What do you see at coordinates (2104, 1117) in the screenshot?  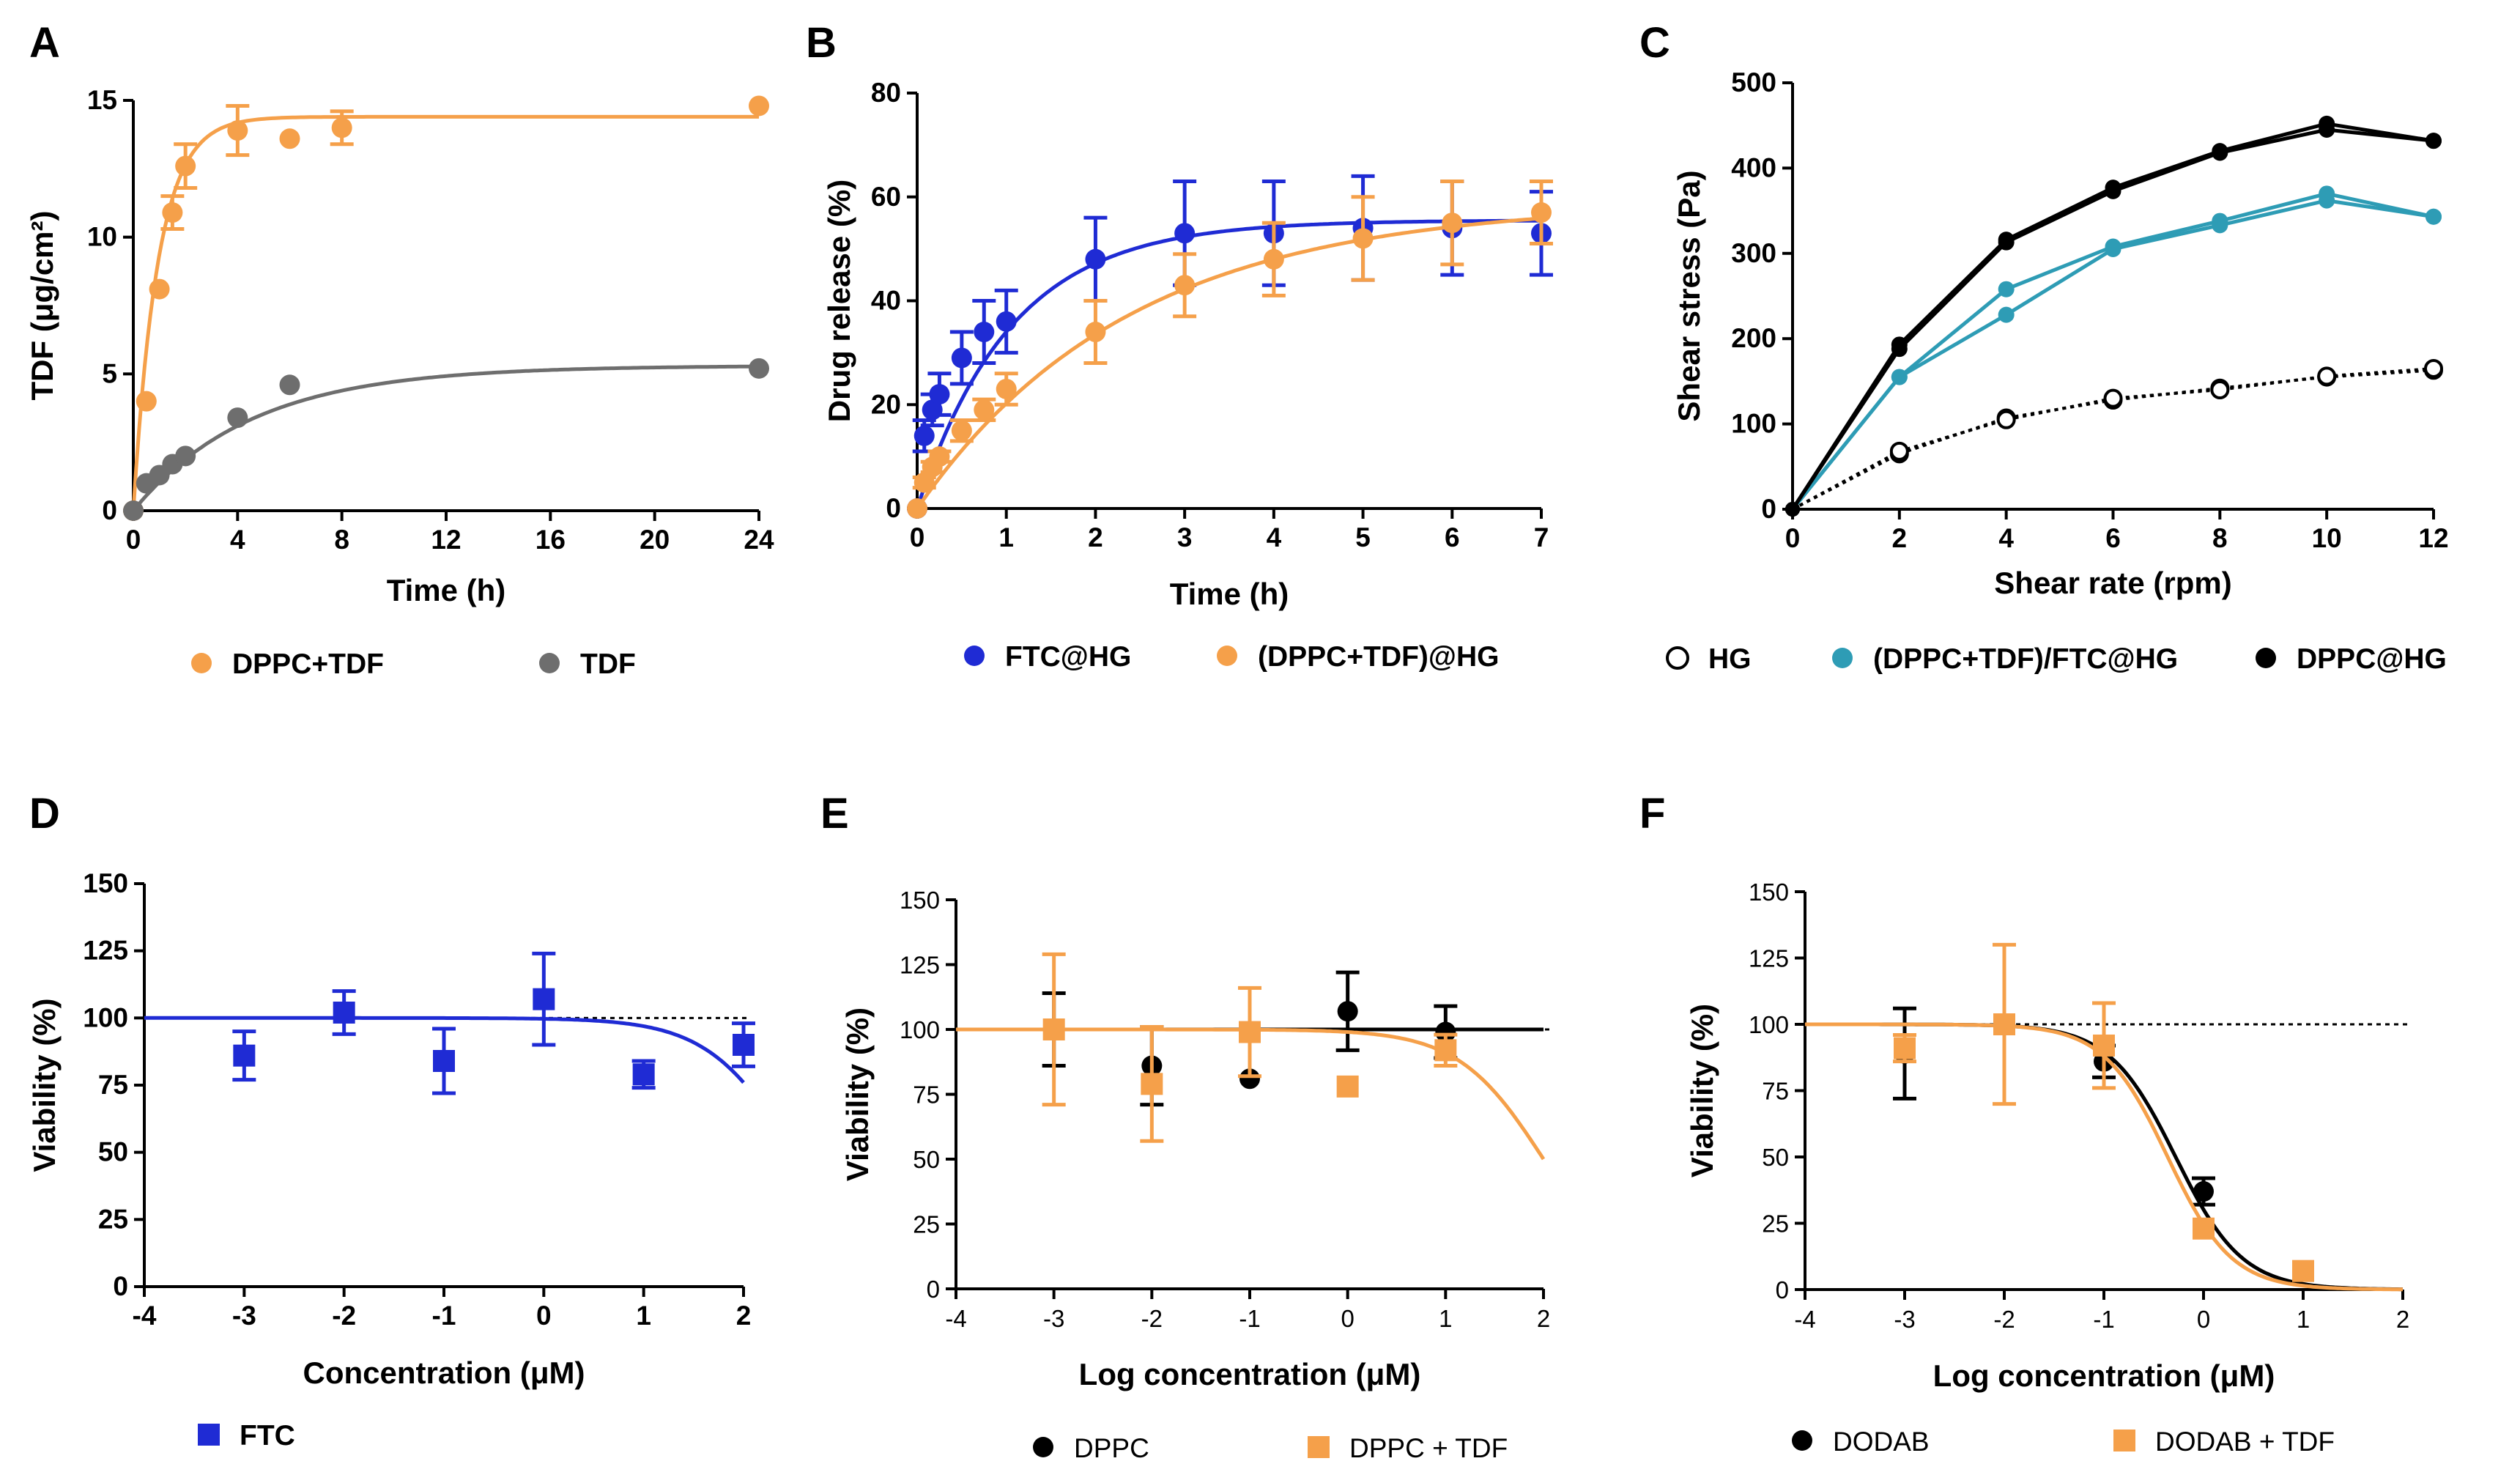 I see `series-dodab-tdf` at bounding box center [2104, 1117].